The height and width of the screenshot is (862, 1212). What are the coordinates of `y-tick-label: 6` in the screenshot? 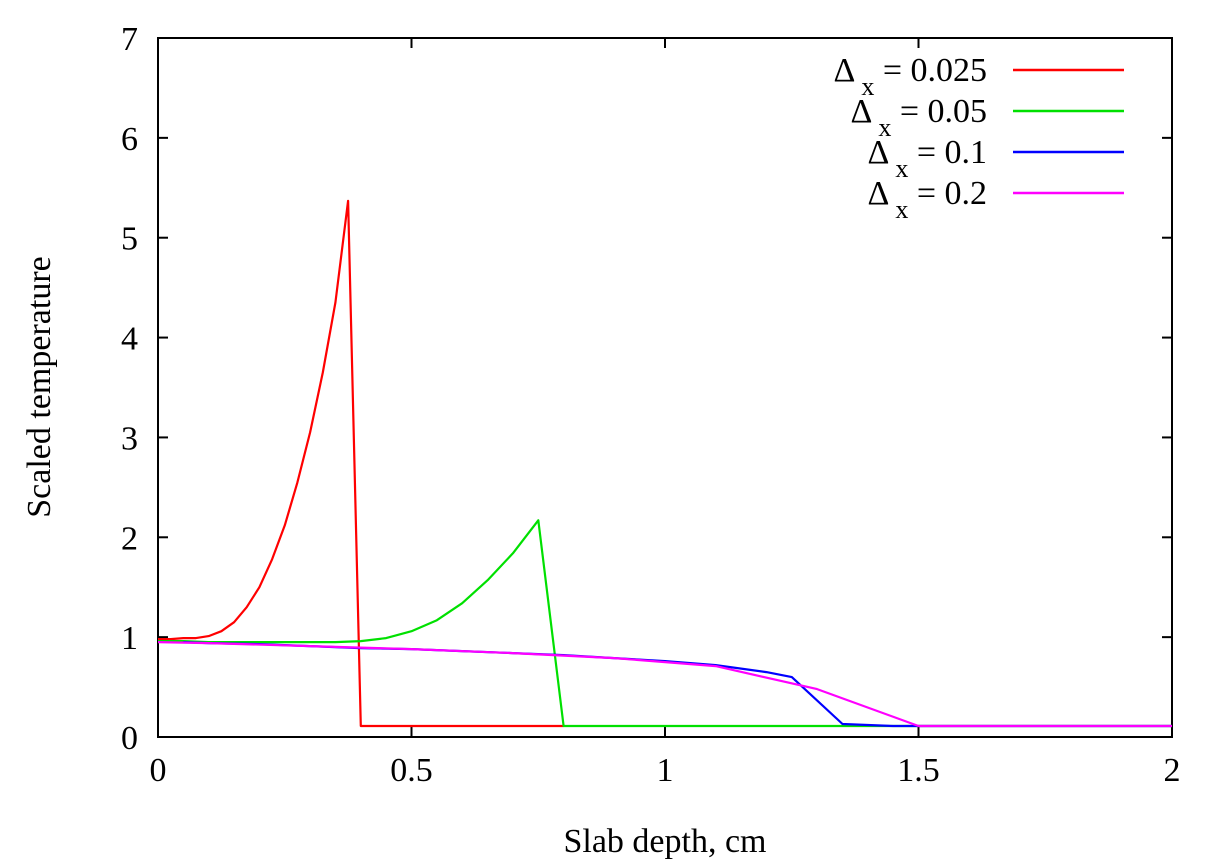 It's located at (129, 139).